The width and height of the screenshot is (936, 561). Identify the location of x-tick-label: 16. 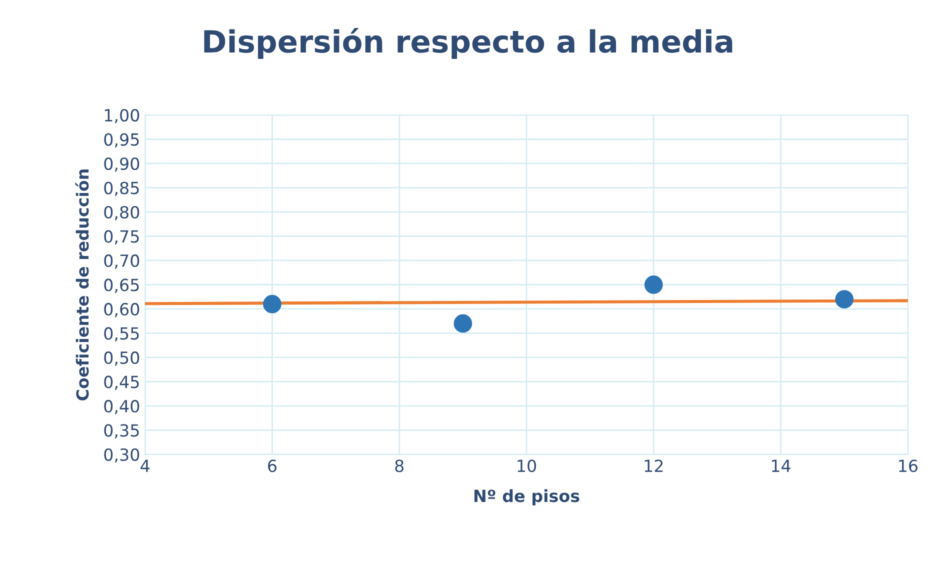
(908, 466).